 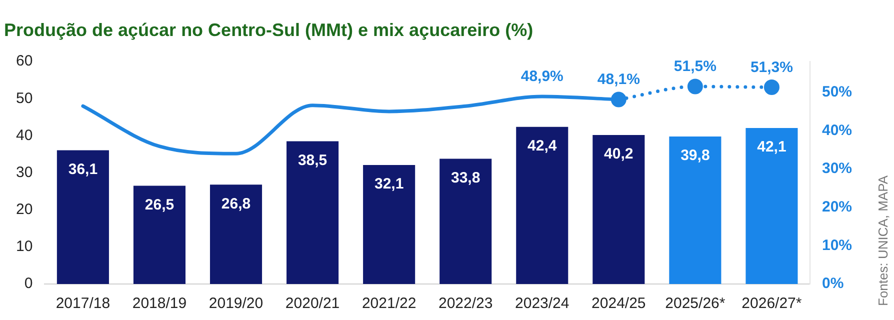 What do you see at coordinates (542, 303) in the screenshot?
I see `x-tick-label: 2023/24` at bounding box center [542, 303].